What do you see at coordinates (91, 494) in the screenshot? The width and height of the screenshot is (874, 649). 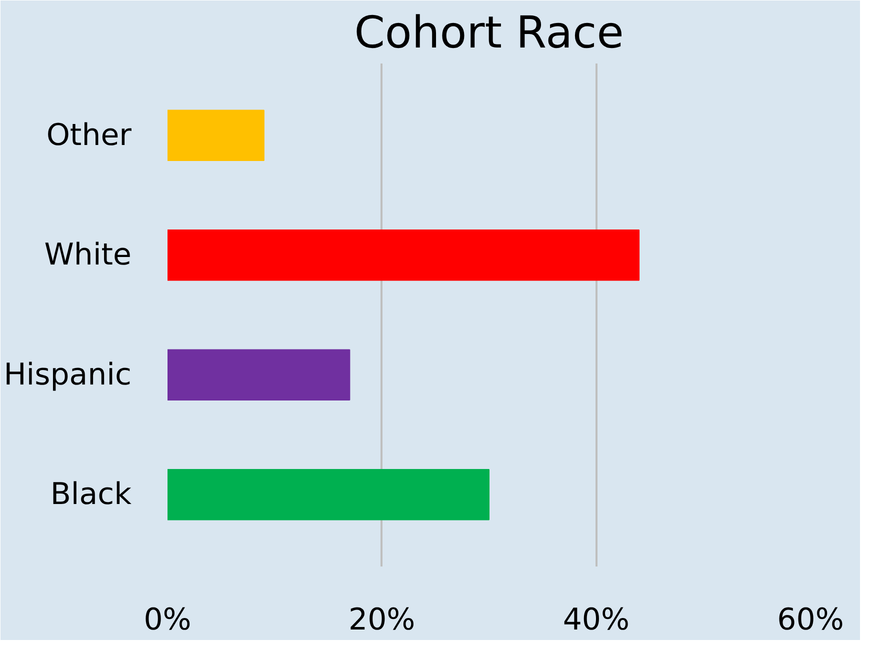 I see `y-tick-label: Black` at bounding box center [91, 494].